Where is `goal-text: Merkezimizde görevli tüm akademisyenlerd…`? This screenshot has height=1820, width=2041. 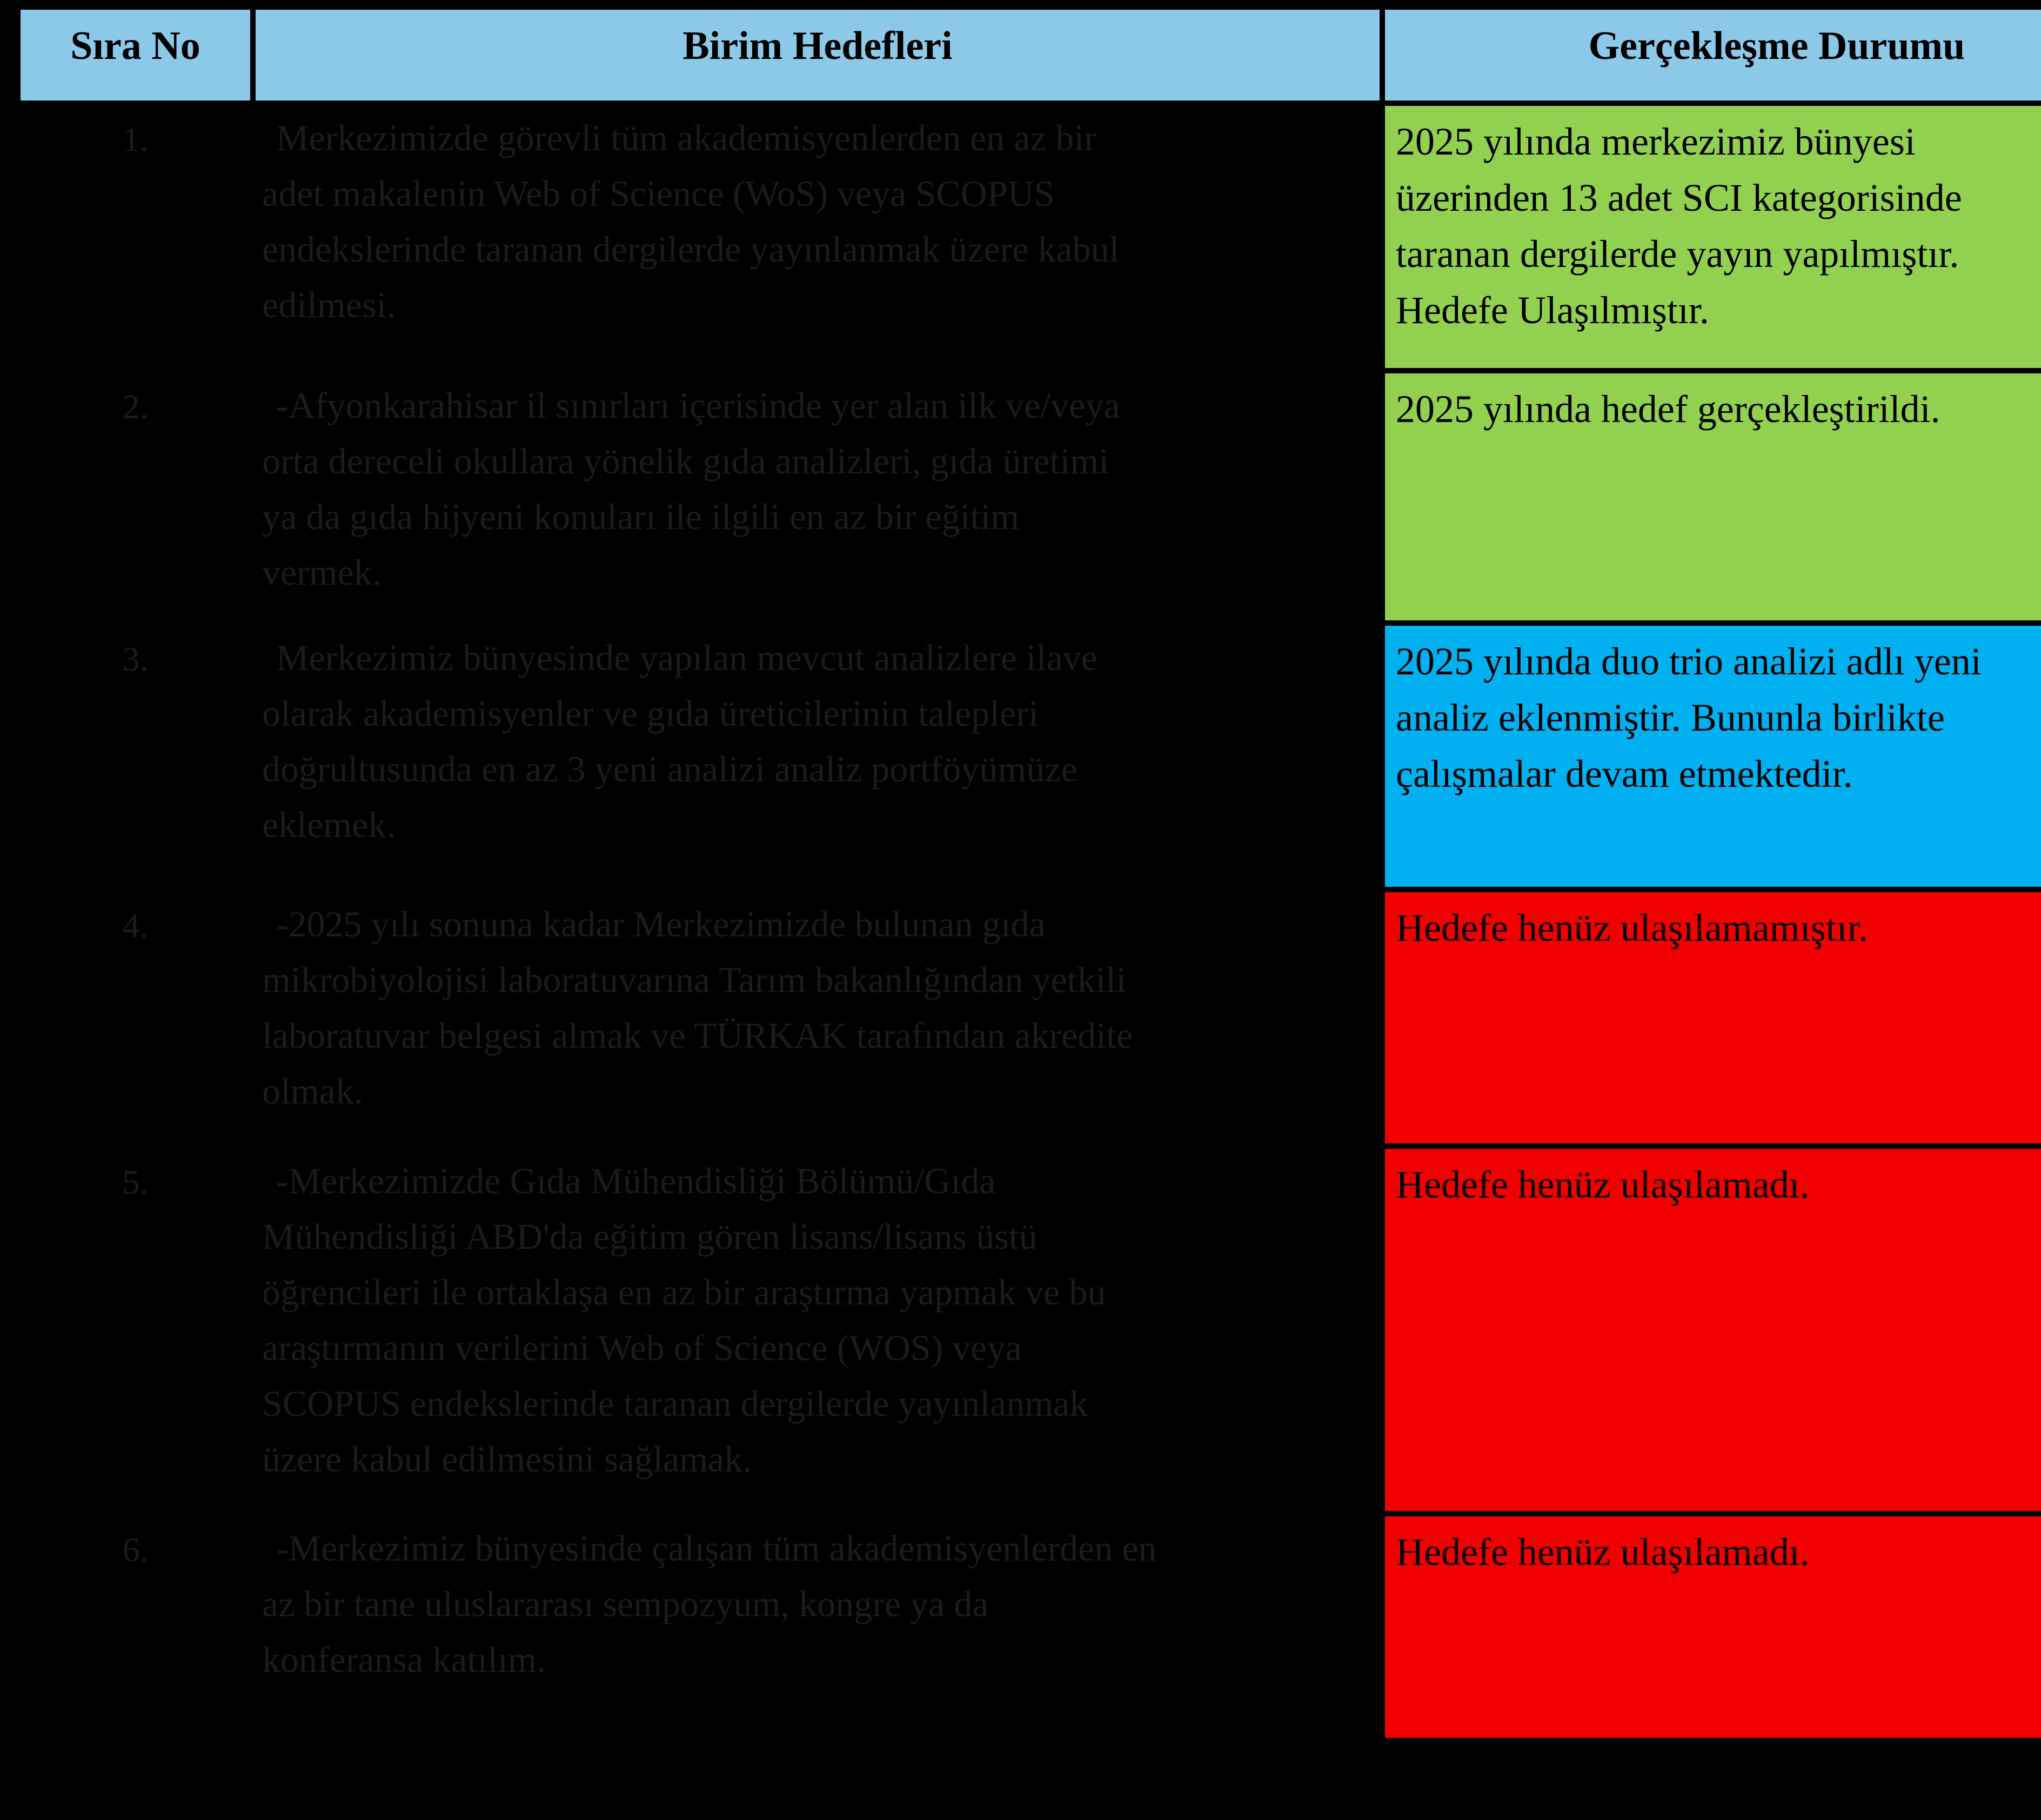
goal-text: Merkezimizde görevli tüm akademisyenlerd… is located at coordinates (817, 237).